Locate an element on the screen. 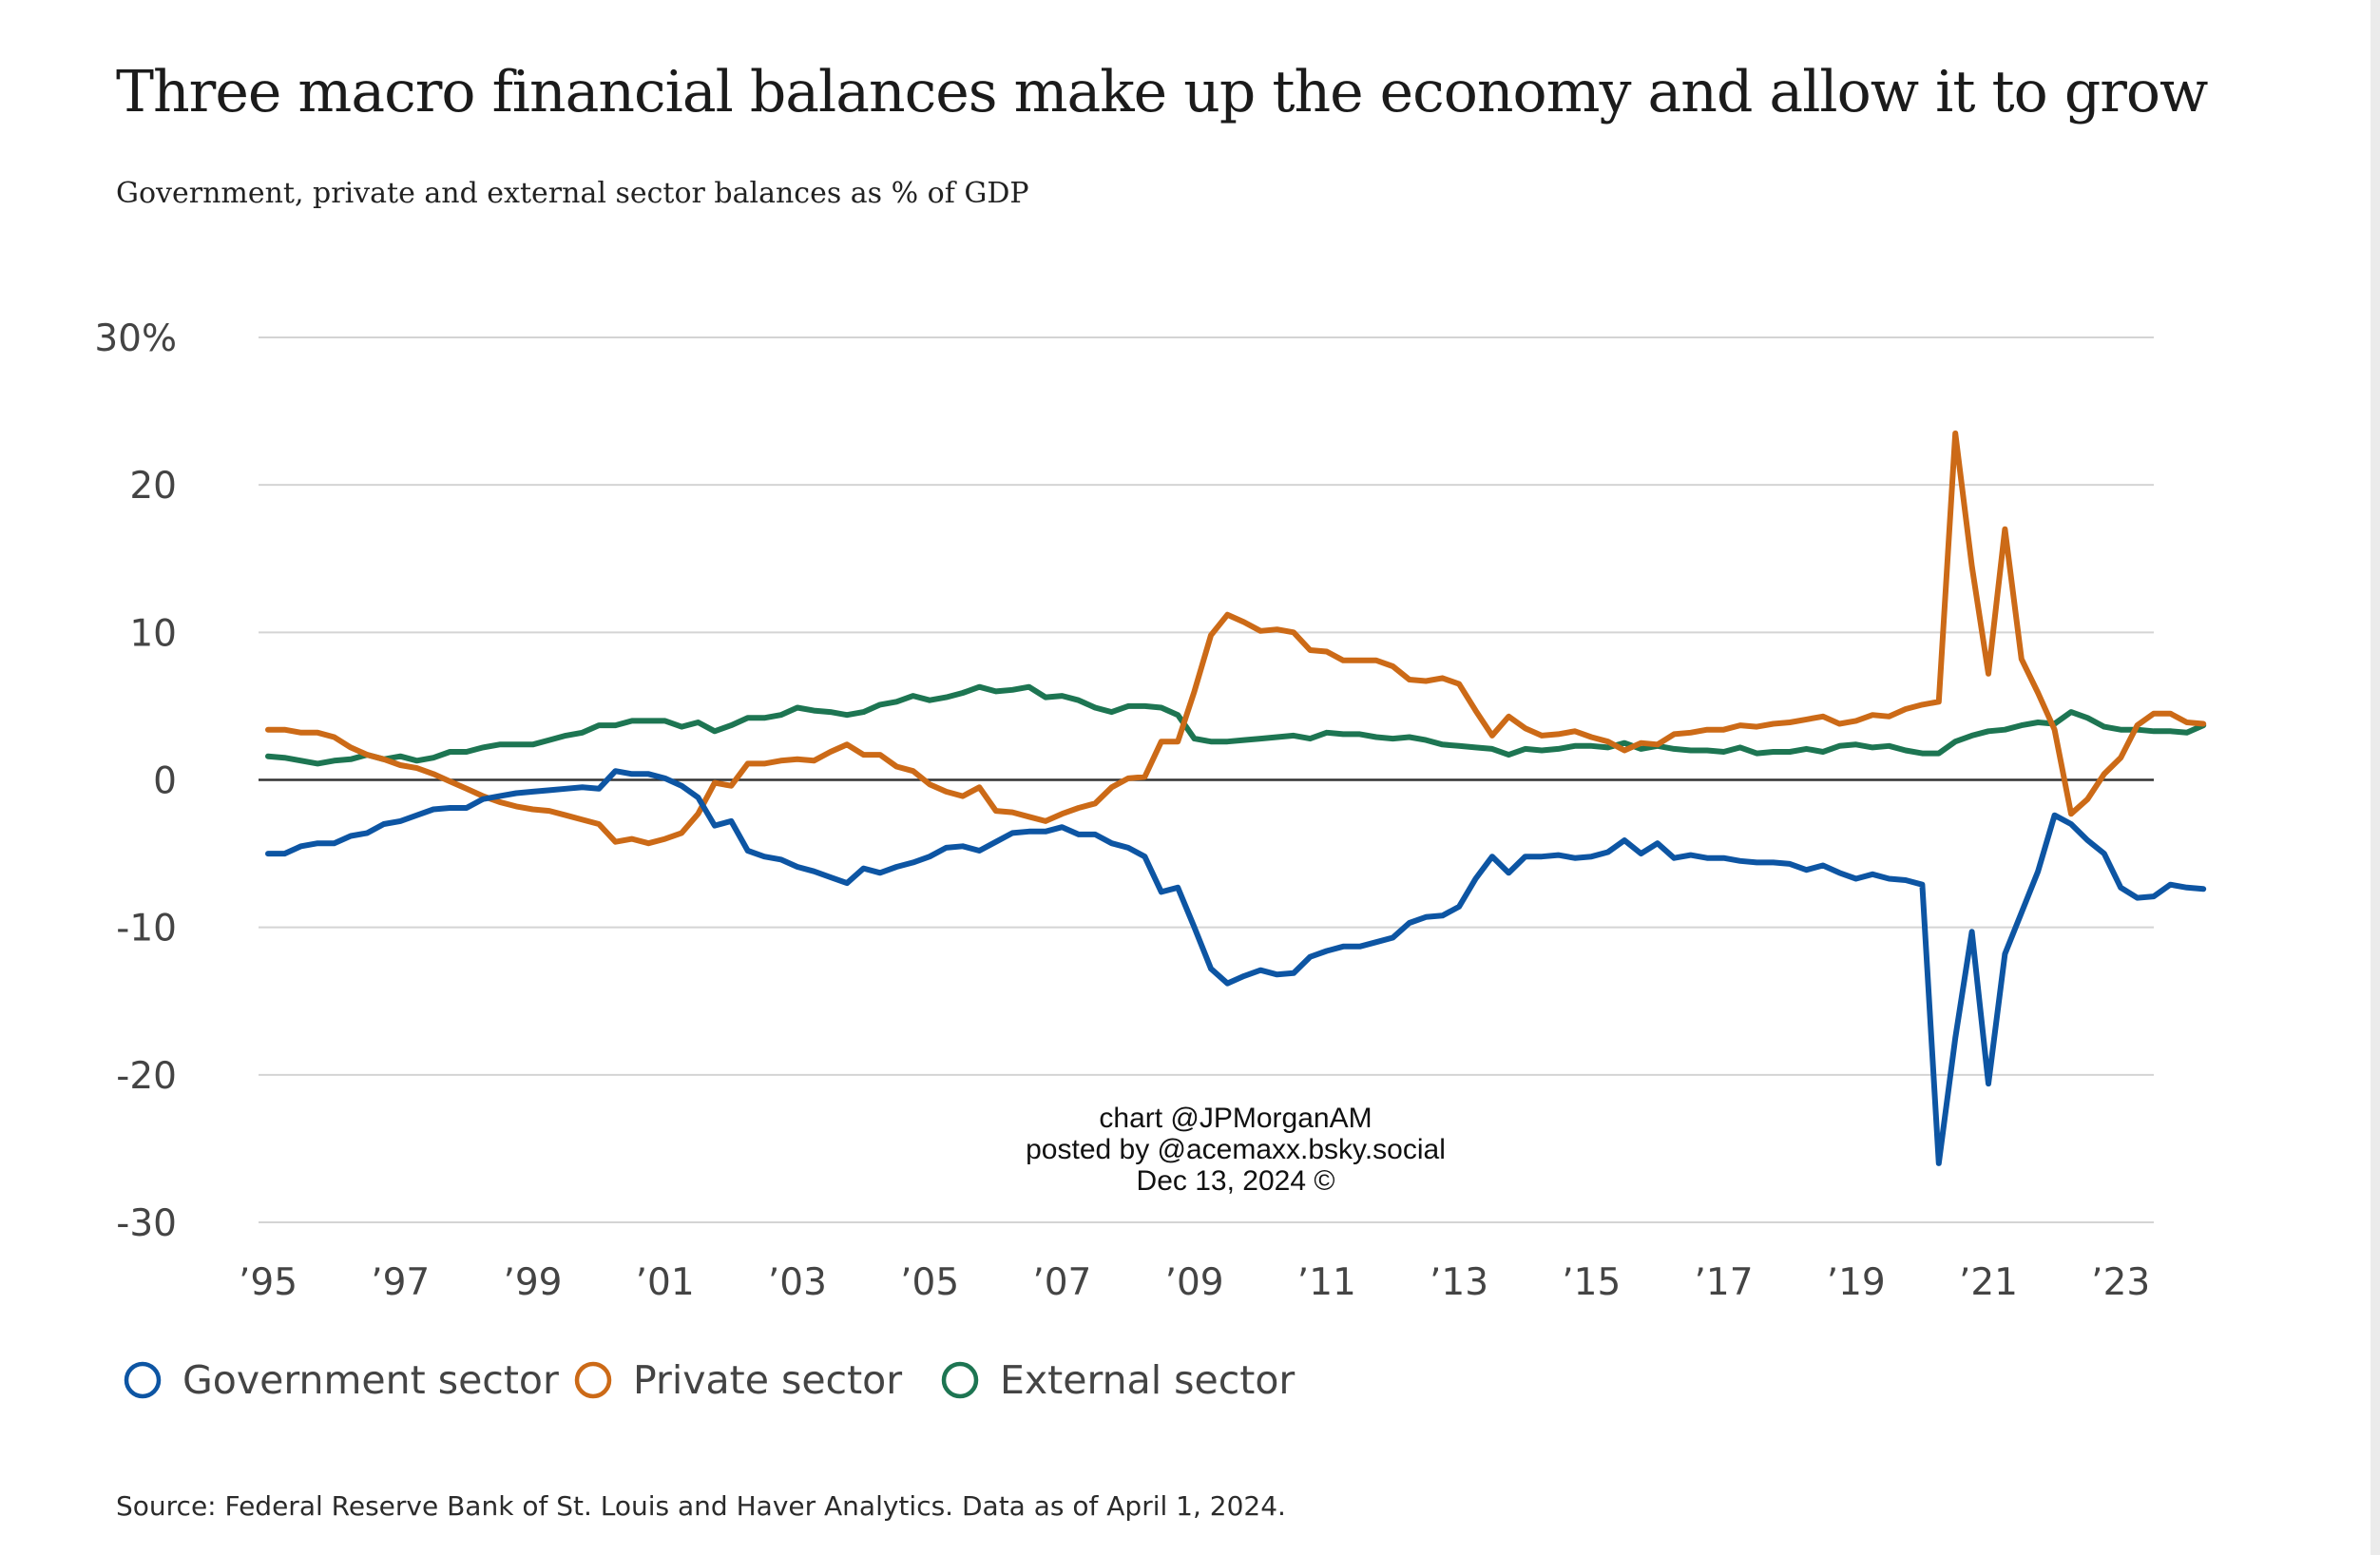  x-tick-label: ’11 is located at coordinates (1326, 1283).